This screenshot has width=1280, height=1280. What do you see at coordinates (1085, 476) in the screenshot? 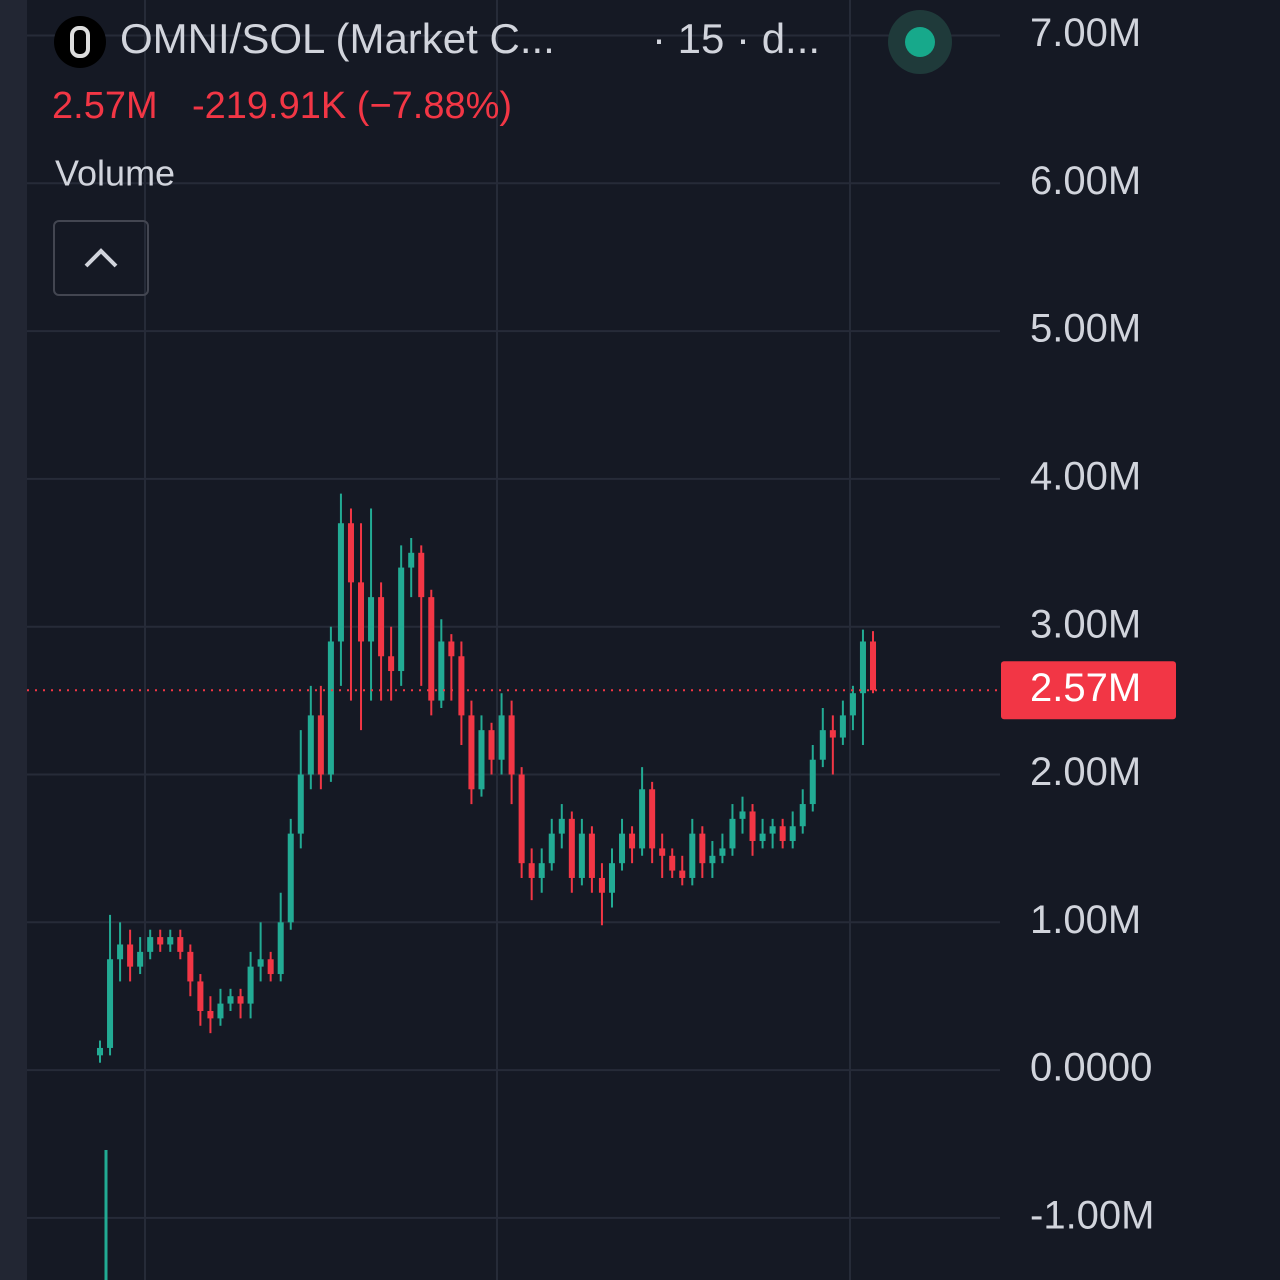
I see `y-tick-label: 4.00M` at bounding box center [1085, 476].